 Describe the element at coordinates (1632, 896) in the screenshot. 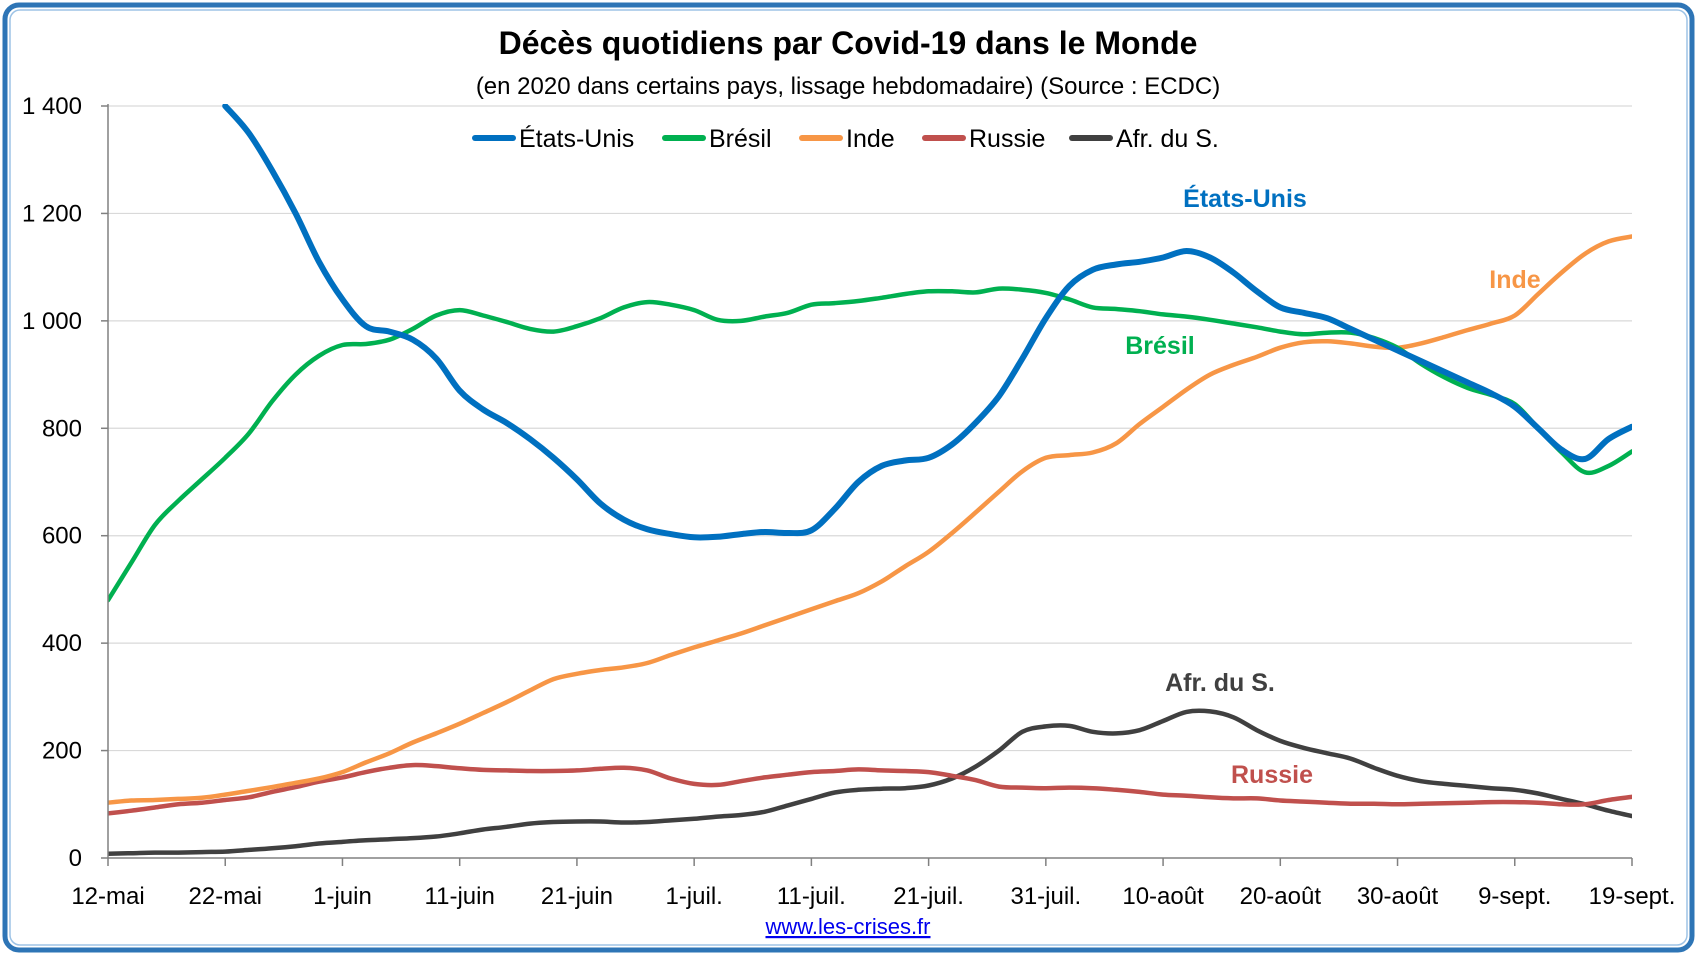

I see `x-tick-label: 19-sept.` at that location.